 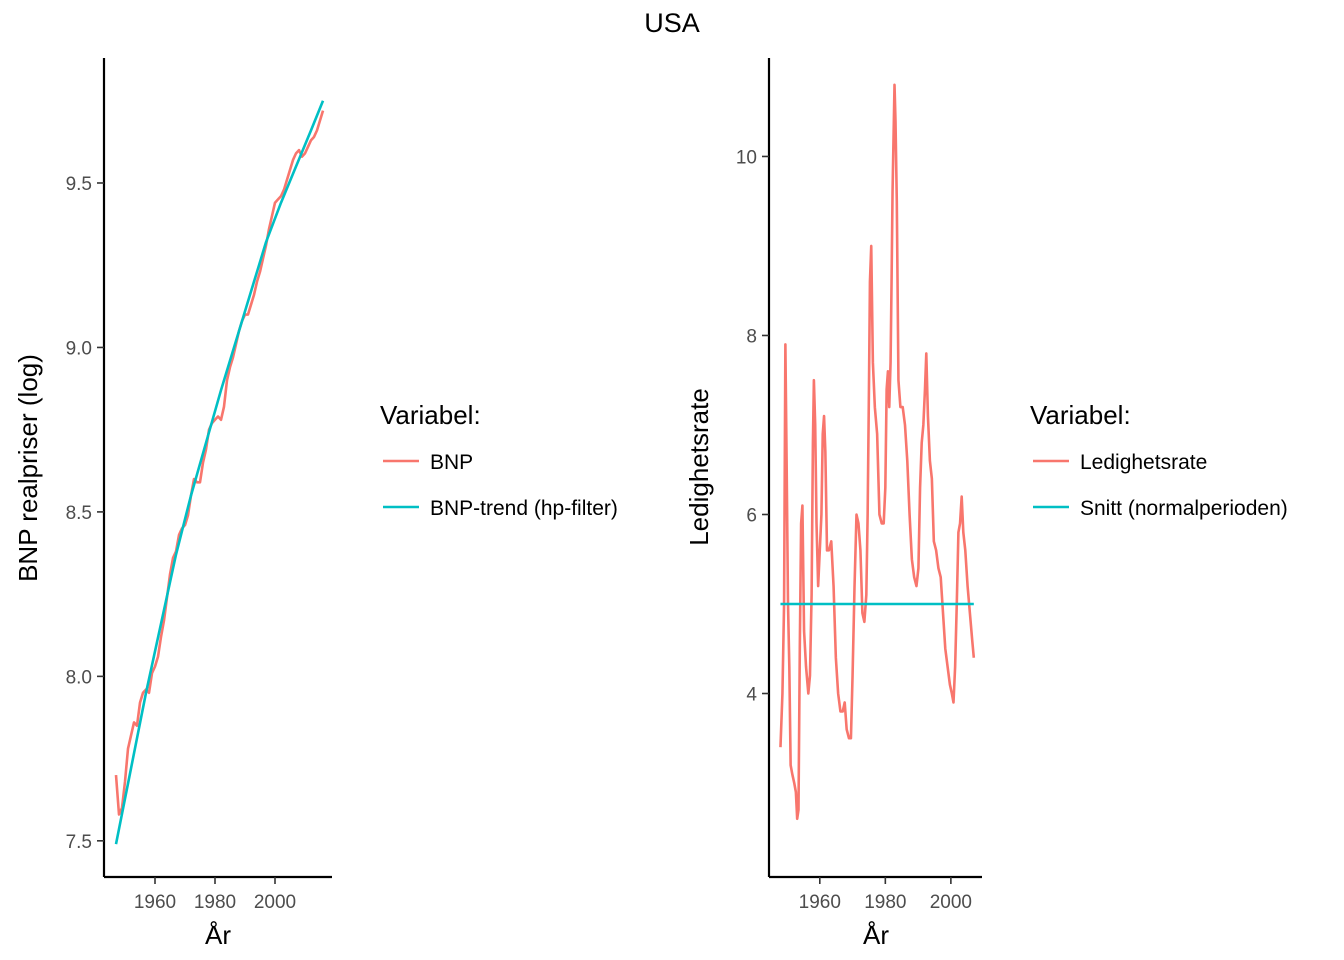 I want to click on snitt-legend-label: Snitt (normalperioden), so click(x=1184, y=508).